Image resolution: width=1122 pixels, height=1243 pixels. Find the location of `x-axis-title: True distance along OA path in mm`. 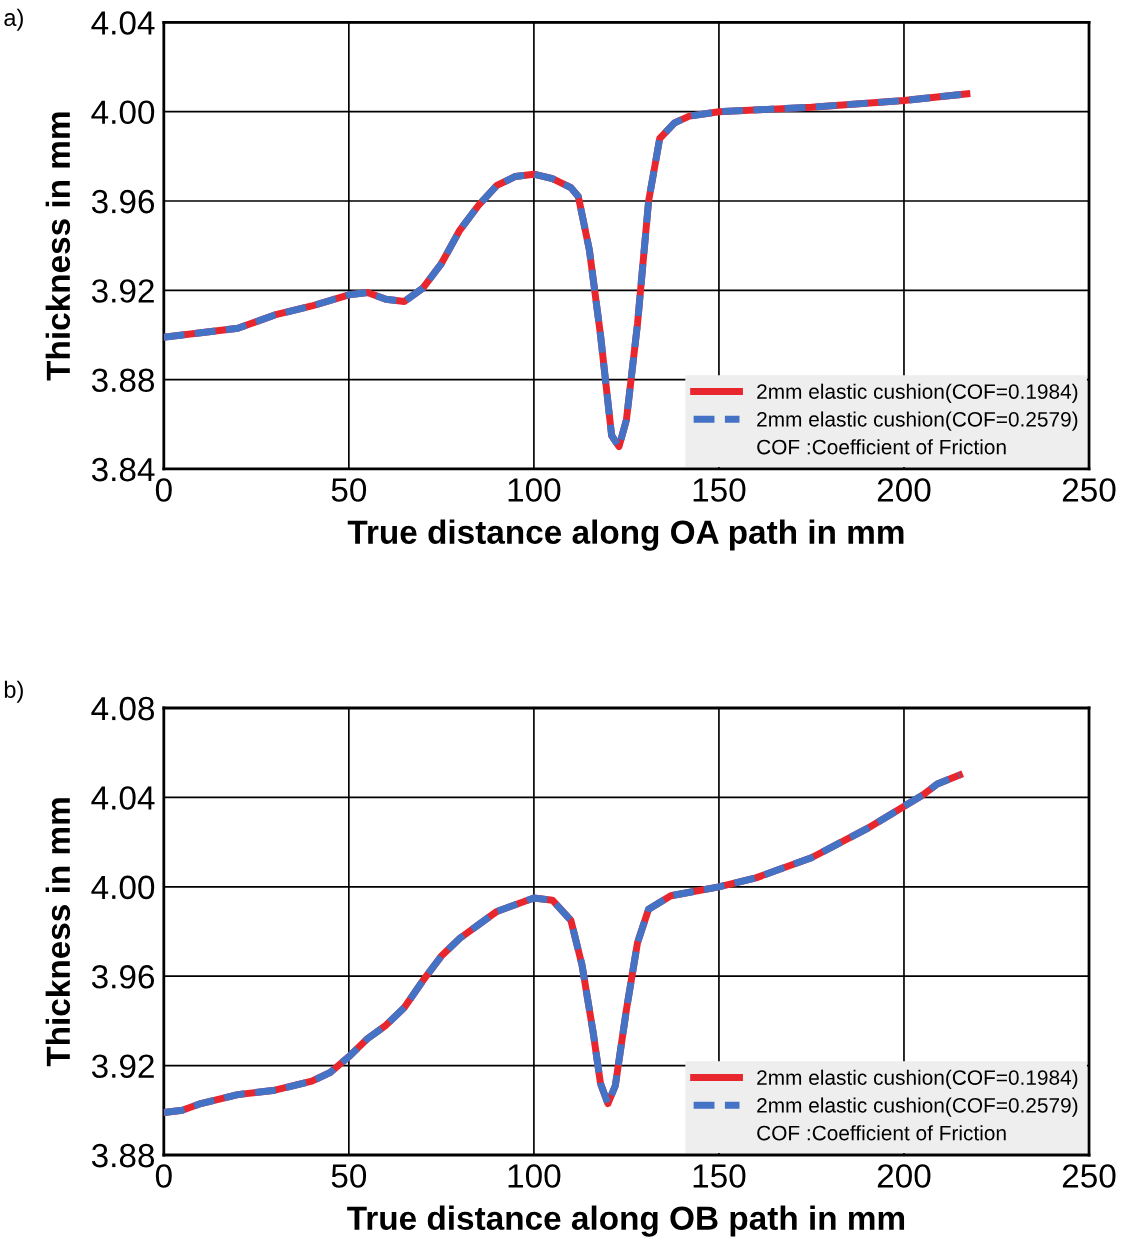

x-axis-title: True distance along OA path in mm is located at coordinates (625, 535).